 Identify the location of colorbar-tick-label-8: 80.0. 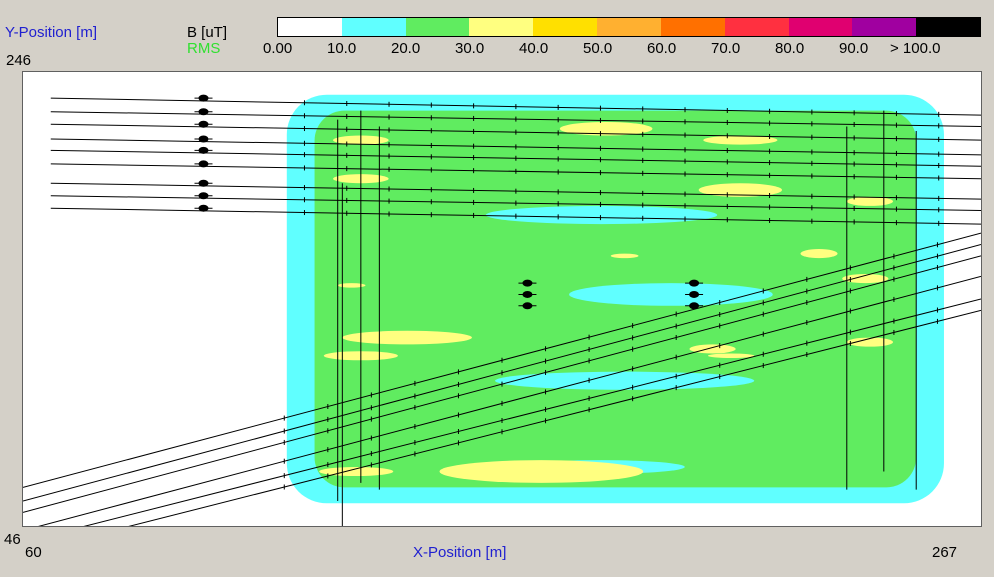
(790, 48).